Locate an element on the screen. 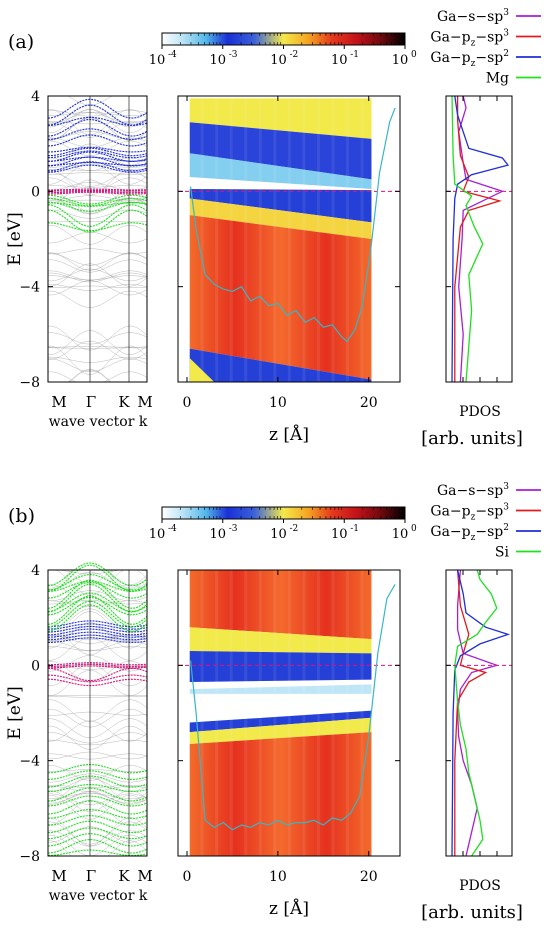 This screenshot has width=550, height=933. energy-tick-label: −4 is located at coordinates (29, 762).